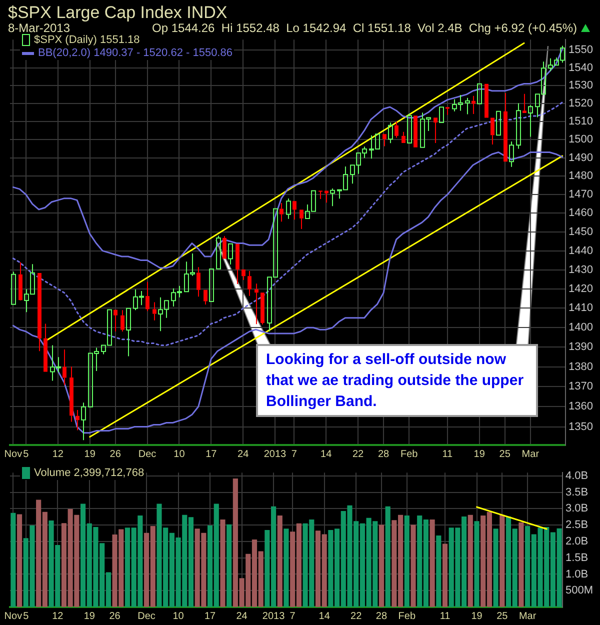  Describe the element at coordinates (210, 616) in the screenshot. I see `x-tick-label: 17` at that location.